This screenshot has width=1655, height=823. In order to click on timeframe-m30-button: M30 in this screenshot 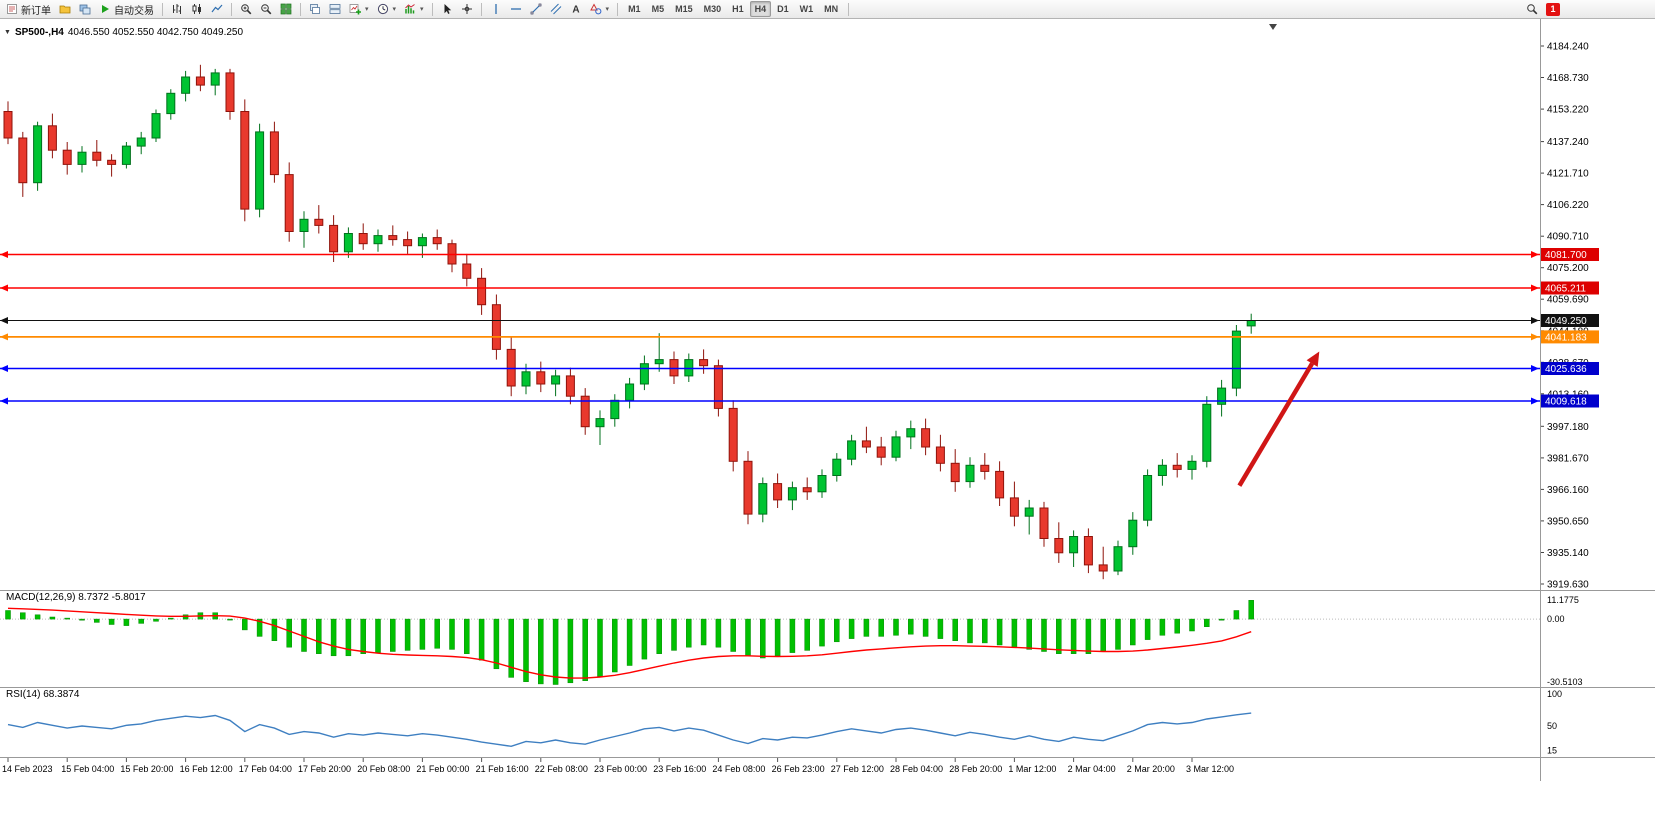, I will do `click(712, 9)`.